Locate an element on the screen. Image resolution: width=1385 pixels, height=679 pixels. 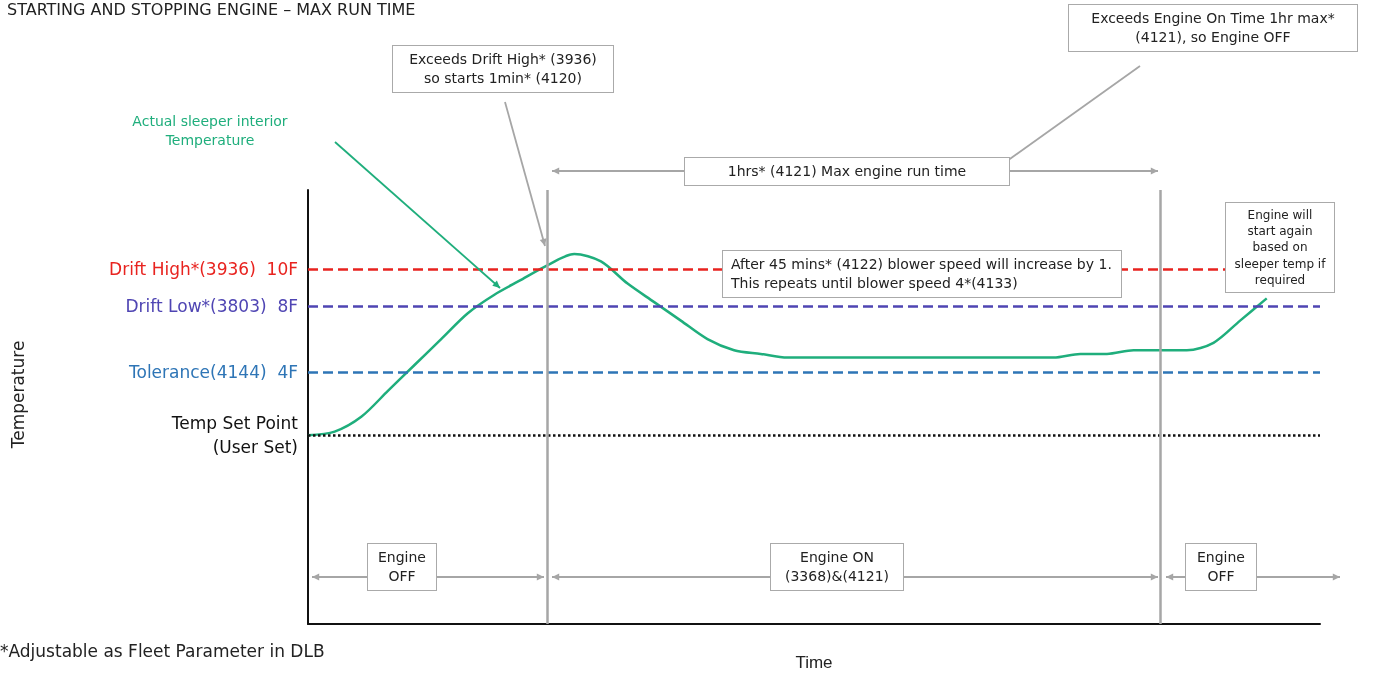
text: 1hrs* (4121) Max engine run time is located at coordinates (847, 171).